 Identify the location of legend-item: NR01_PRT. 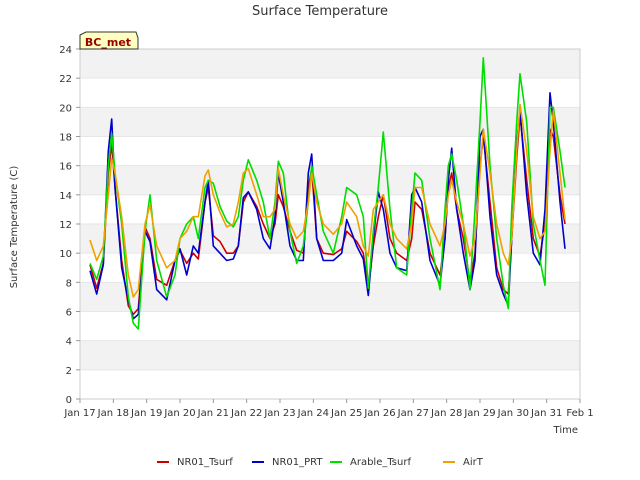
(287, 462).